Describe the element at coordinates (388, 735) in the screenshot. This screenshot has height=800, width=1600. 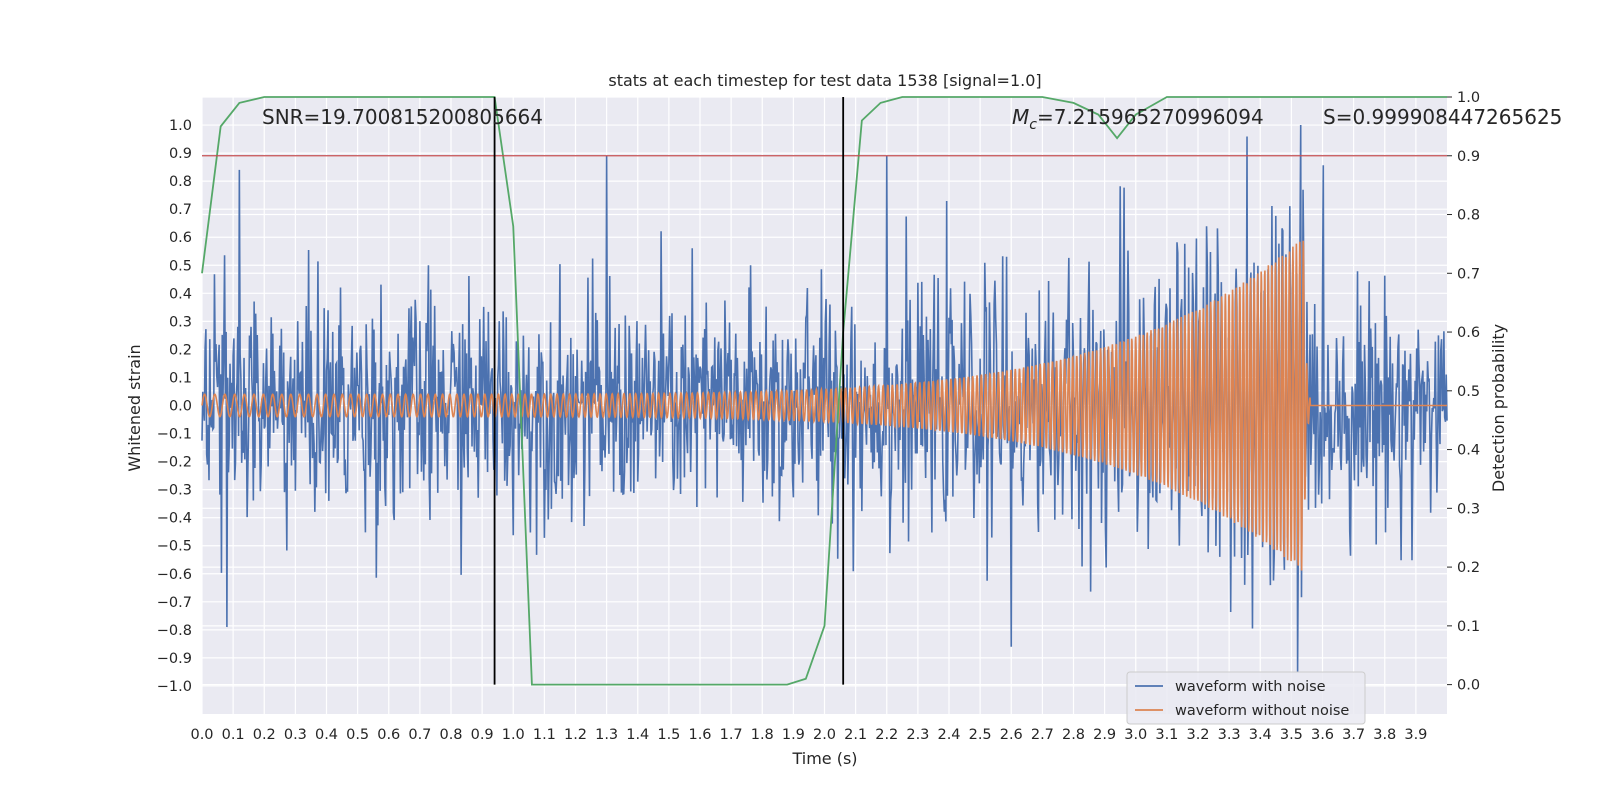
I see `x-tick-label: 0.6` at that location.